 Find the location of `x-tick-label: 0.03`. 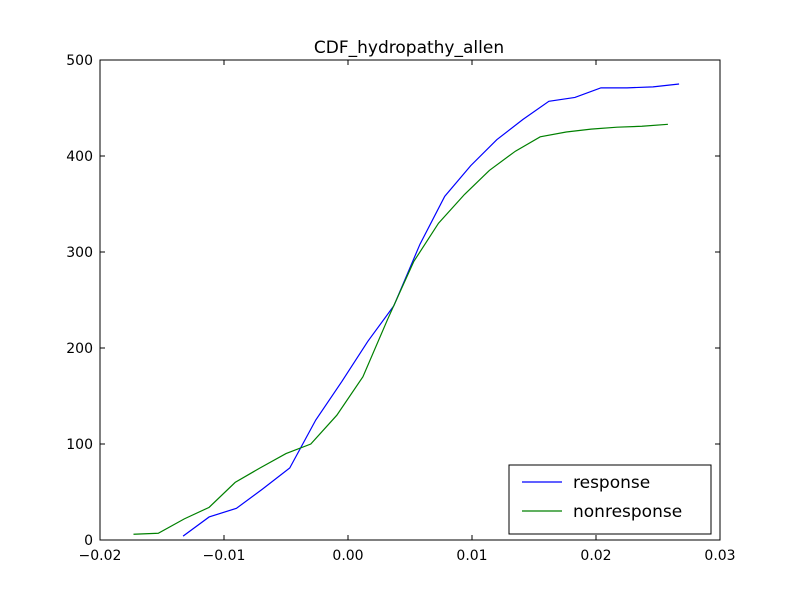

x-tick-label: 0.03 is located at coordinates (719, 556).